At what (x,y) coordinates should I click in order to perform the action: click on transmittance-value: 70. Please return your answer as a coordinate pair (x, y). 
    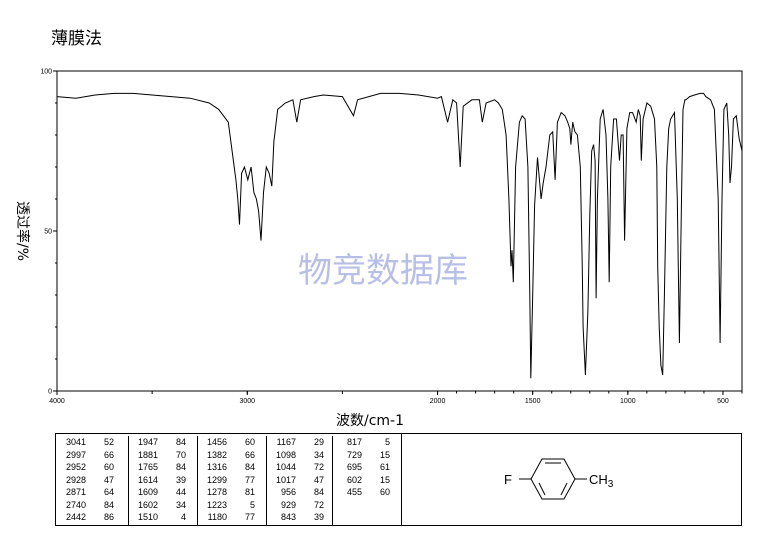
    Looking at the image, I should click on (180, 454).